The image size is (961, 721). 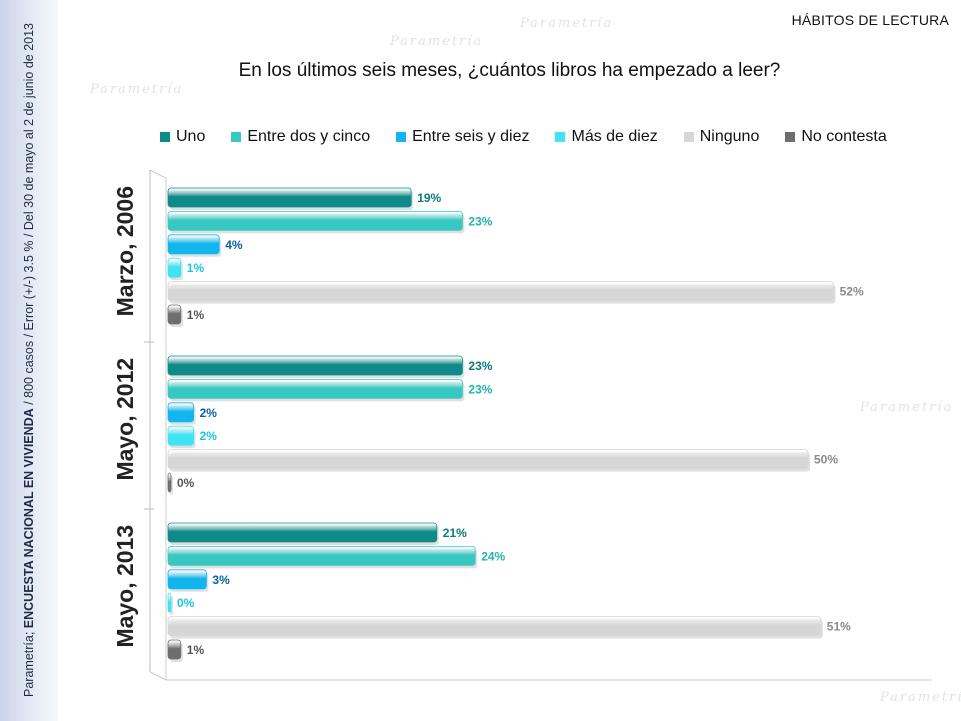 I want to click on category-label-mayo-2012: Mayo, 2012, so click(x=125, y=419).